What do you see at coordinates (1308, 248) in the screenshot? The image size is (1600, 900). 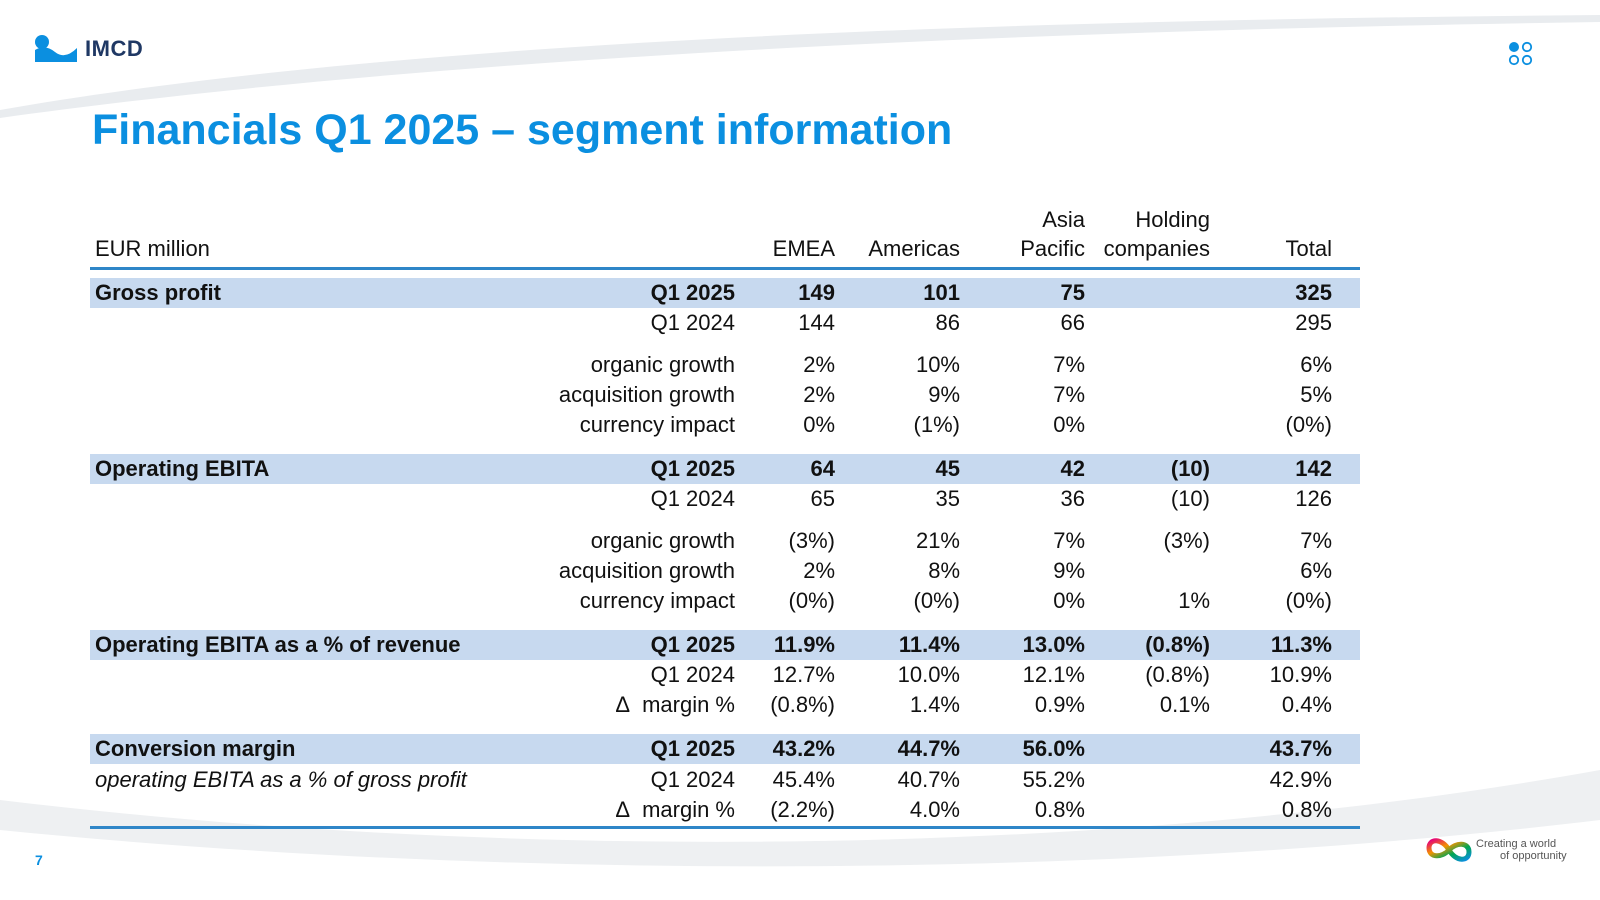 I see `col-total: Total` at bounding box center [1308, 248].